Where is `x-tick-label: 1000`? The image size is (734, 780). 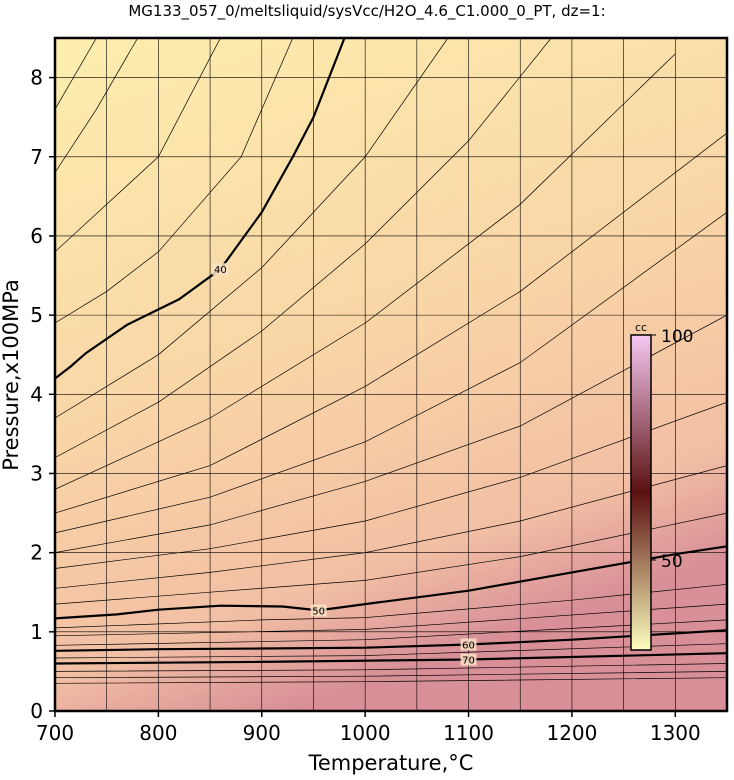
x-tick-label: 1000 is located at coordinates (365, 733).